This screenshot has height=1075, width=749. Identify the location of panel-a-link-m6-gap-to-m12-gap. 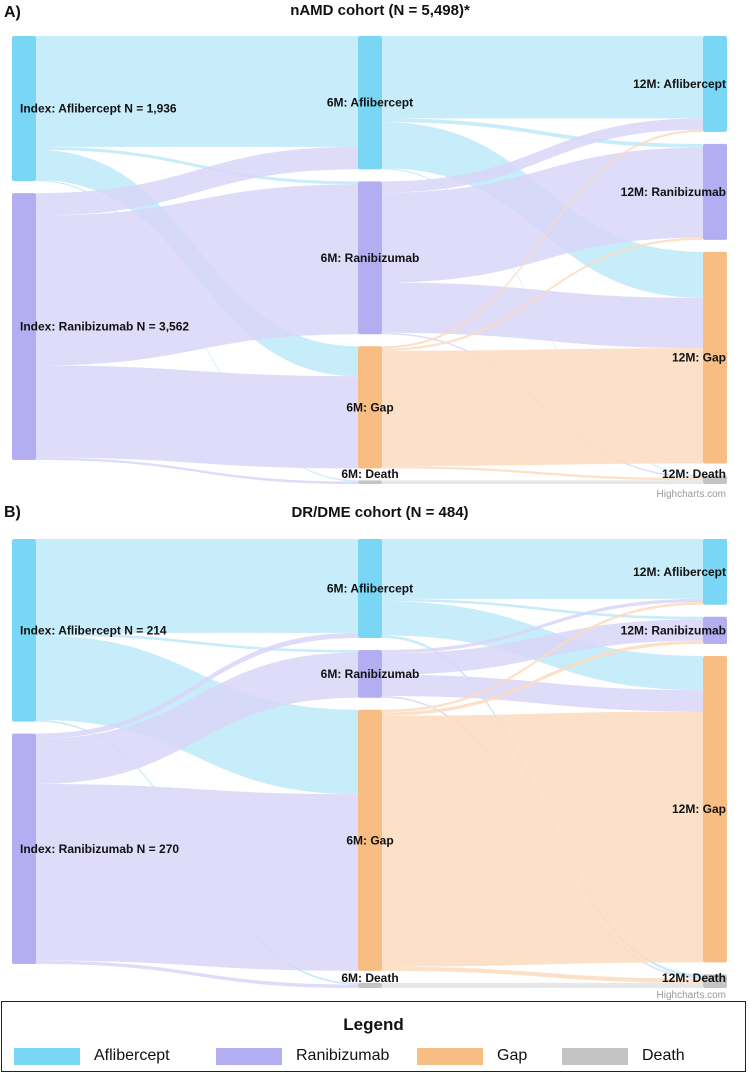
(542, 407).